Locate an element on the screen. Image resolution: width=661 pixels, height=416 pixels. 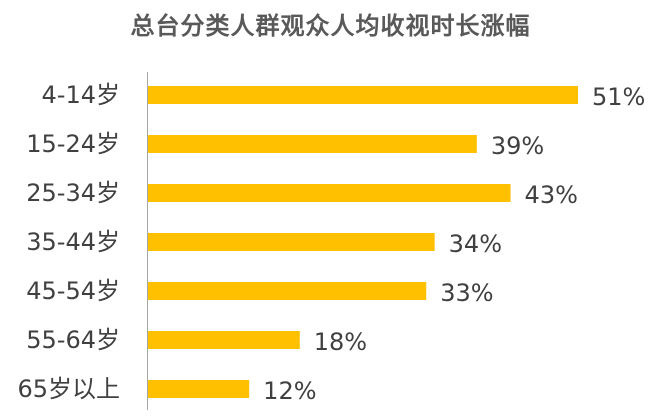
value-label-0: 51% is located at coordinates (618, 97).